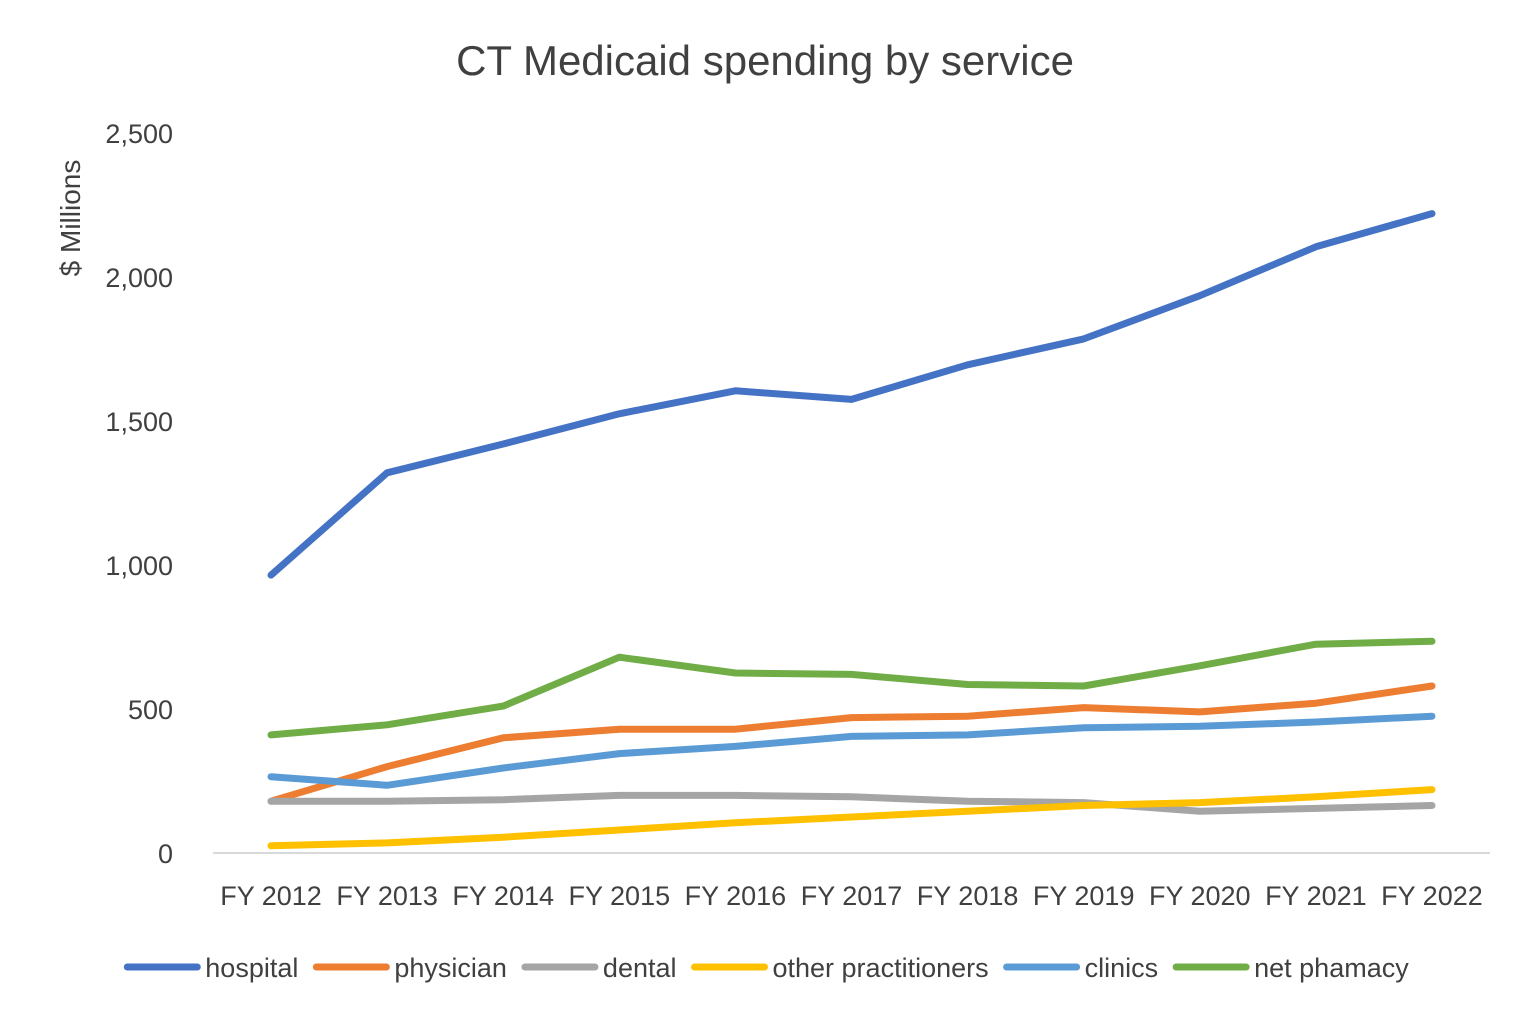  What do you see at coordinates (503, 896) in the screenshot?
I see `x-tick-label: FY 2014` at bounding box center [503, 896].